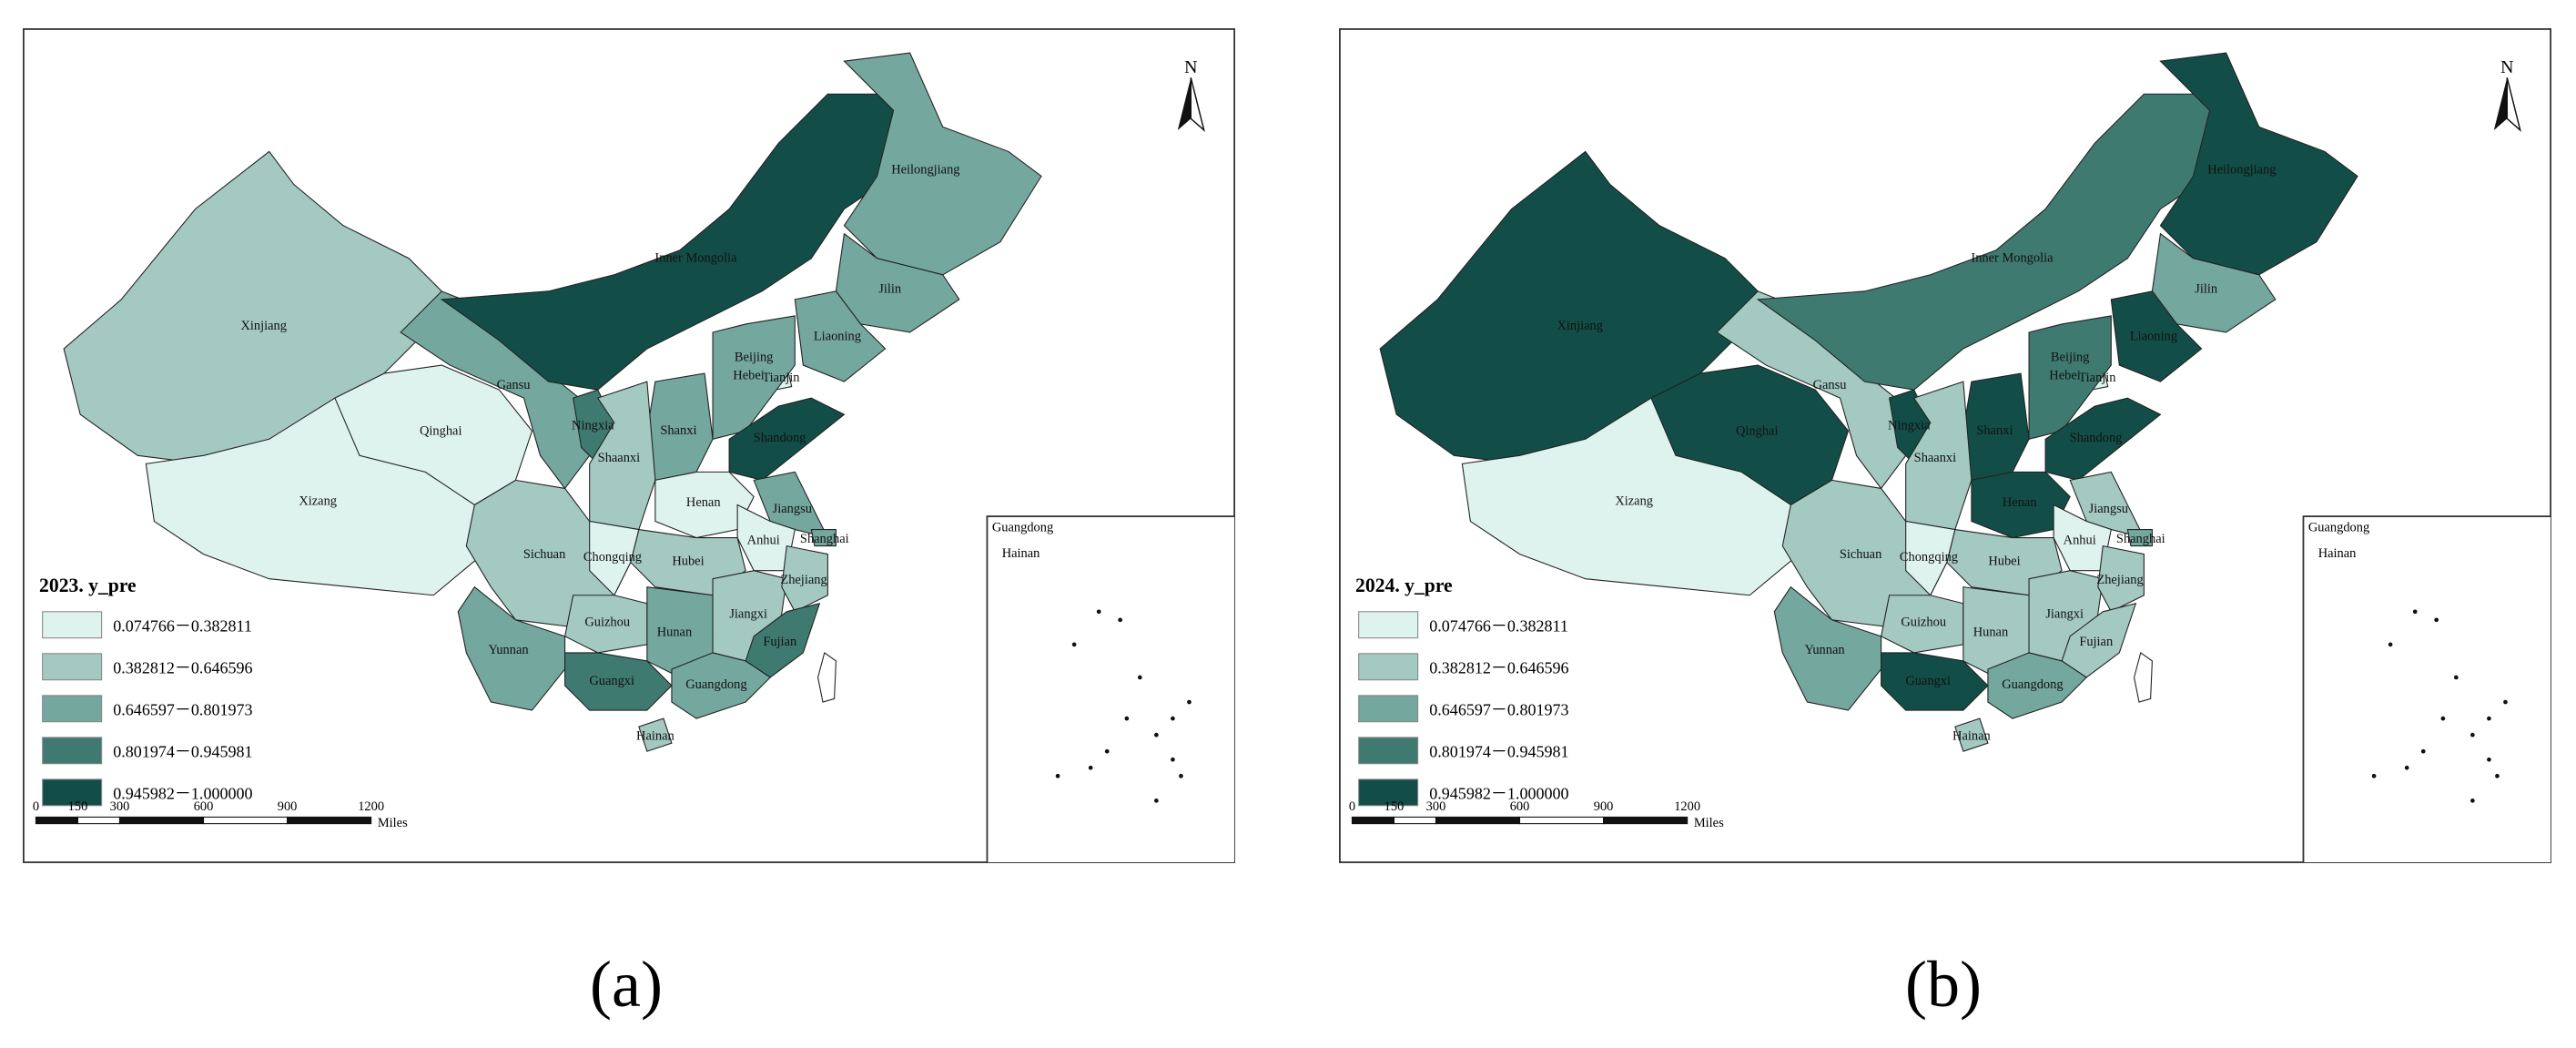 The width and height of the screenshot is (2576, 1048). What do you see at coordinates (1825, 650) in the screenshot?
I see `province-label: Yunnan` at bounding box center [1825, 650].